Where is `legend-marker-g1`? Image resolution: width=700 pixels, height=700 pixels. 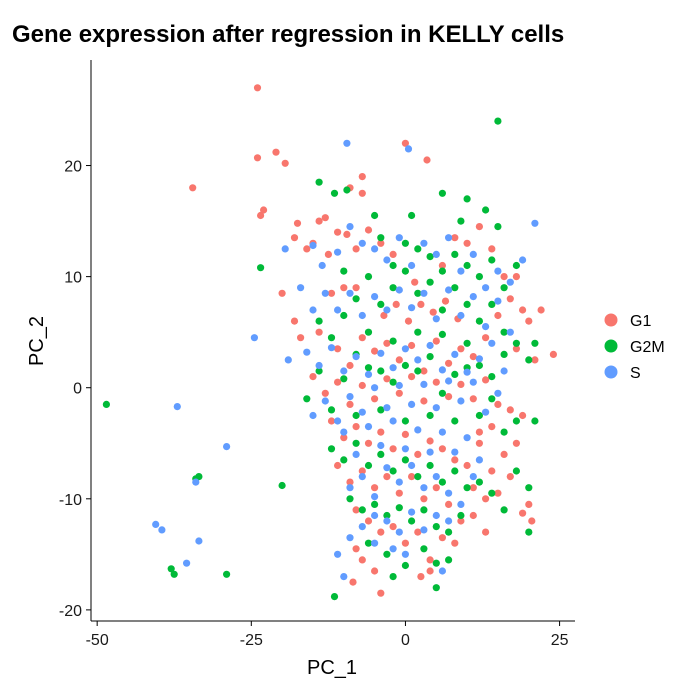
legend-marker-g1 is located at coordinates (611, 320).